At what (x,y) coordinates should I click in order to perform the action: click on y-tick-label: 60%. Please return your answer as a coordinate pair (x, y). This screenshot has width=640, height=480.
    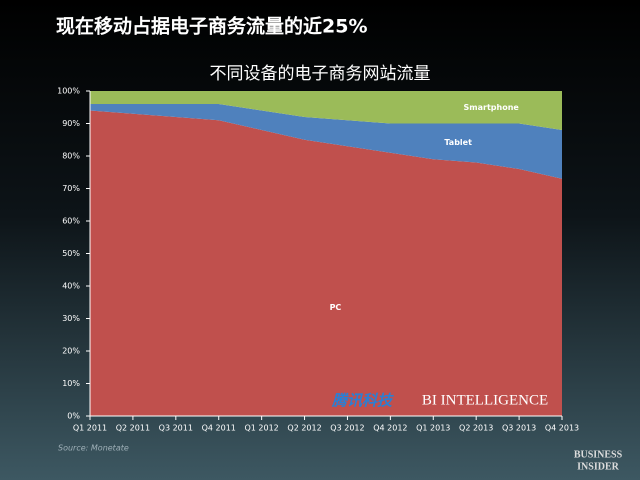
    Looking at the image, I should click on (71, 221).